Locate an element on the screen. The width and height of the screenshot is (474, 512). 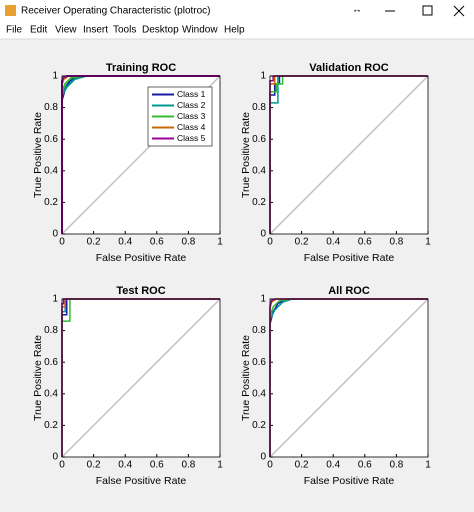
menu-item: Tools is located at coordinates (124, 30).